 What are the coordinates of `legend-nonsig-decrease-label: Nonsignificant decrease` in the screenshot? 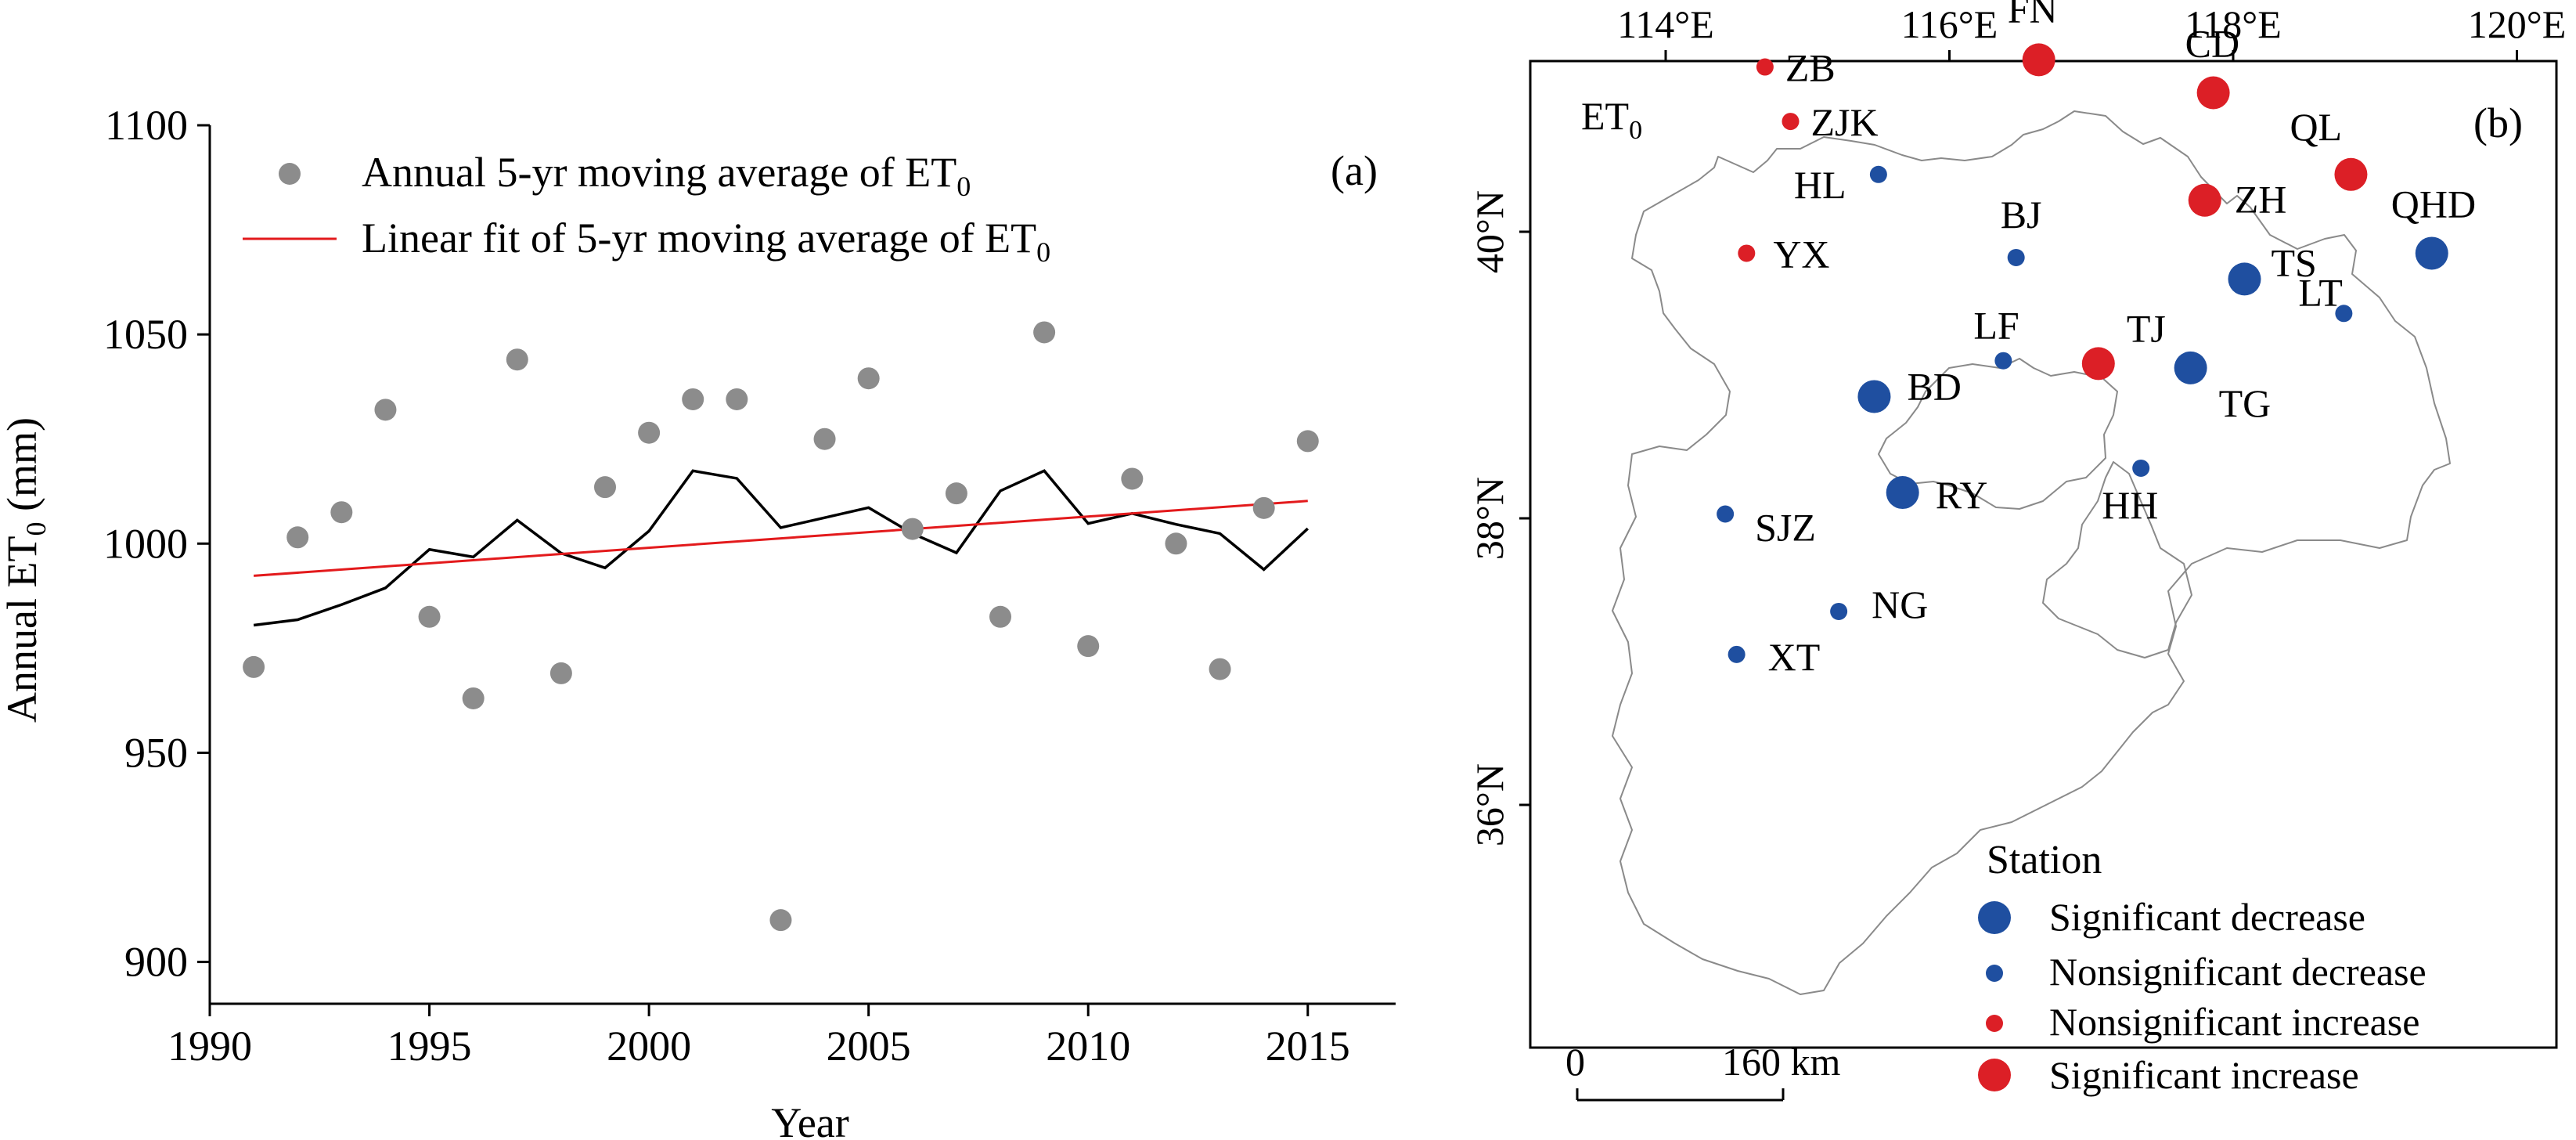 It's located at (2237, 972).